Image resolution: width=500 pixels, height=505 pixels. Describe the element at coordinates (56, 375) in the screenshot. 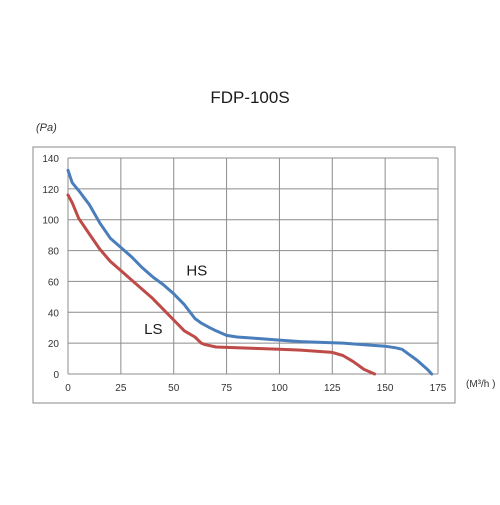

I see `y-tick-label: 0` at that location.